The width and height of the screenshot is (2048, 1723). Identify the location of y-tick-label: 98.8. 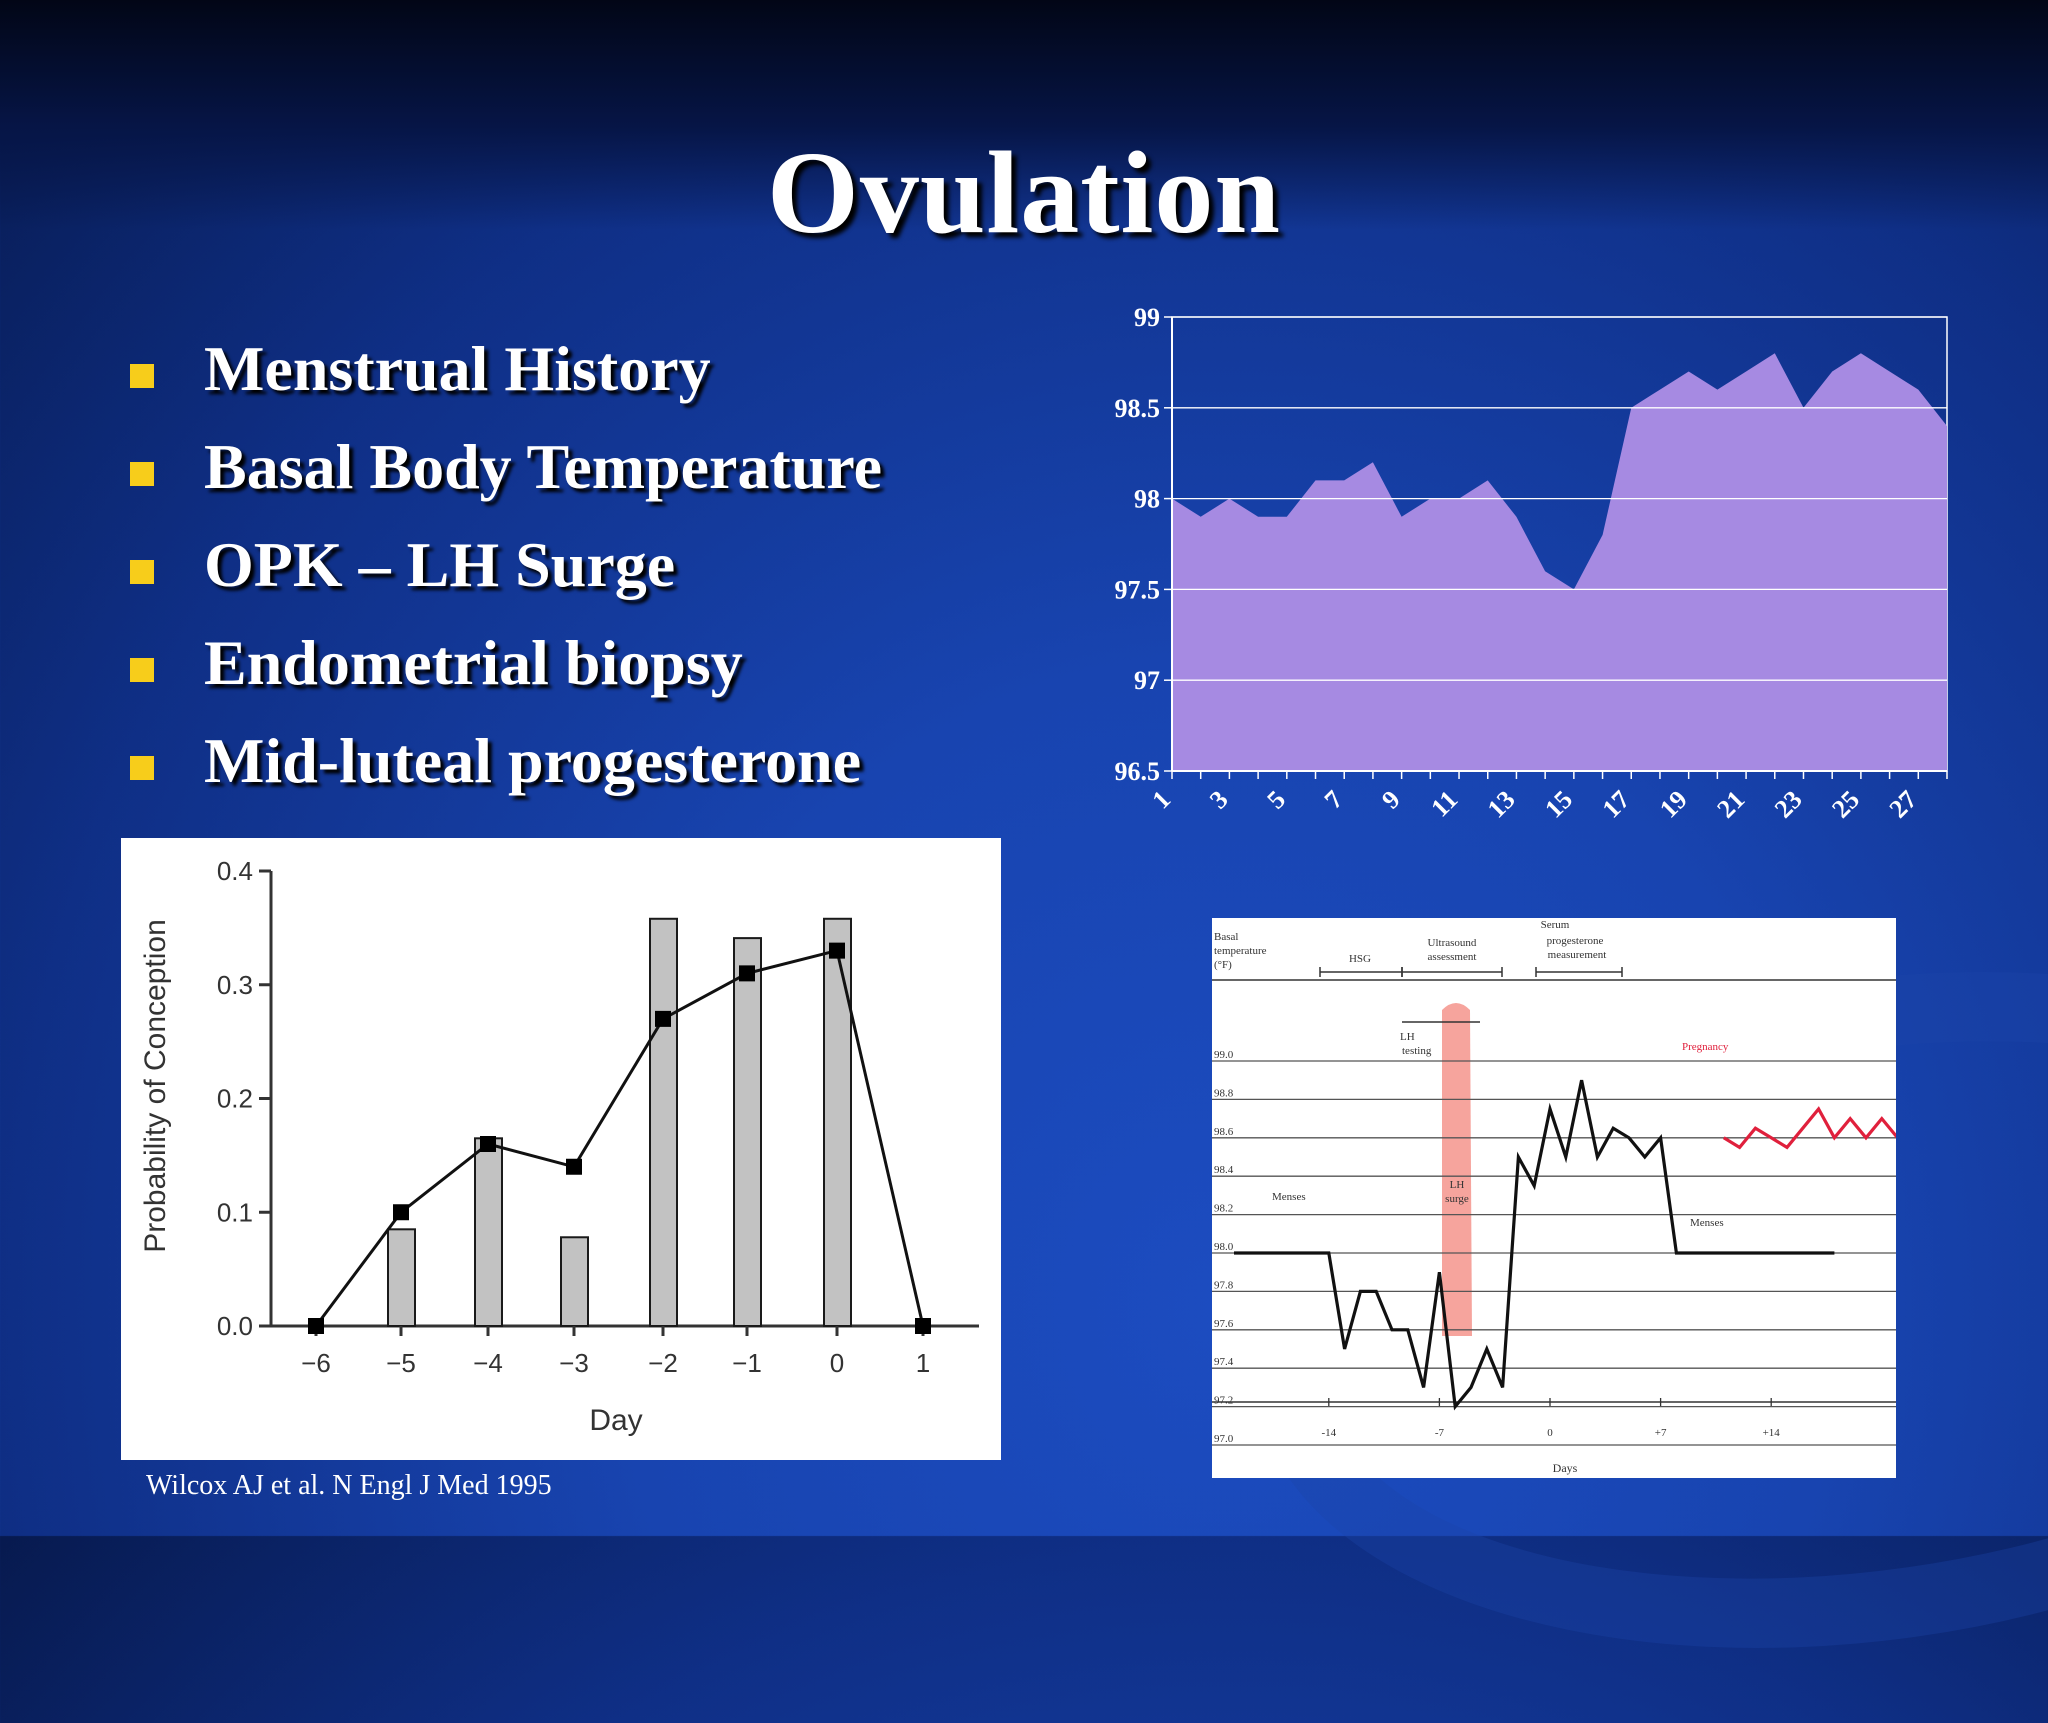
(1224, 1093).